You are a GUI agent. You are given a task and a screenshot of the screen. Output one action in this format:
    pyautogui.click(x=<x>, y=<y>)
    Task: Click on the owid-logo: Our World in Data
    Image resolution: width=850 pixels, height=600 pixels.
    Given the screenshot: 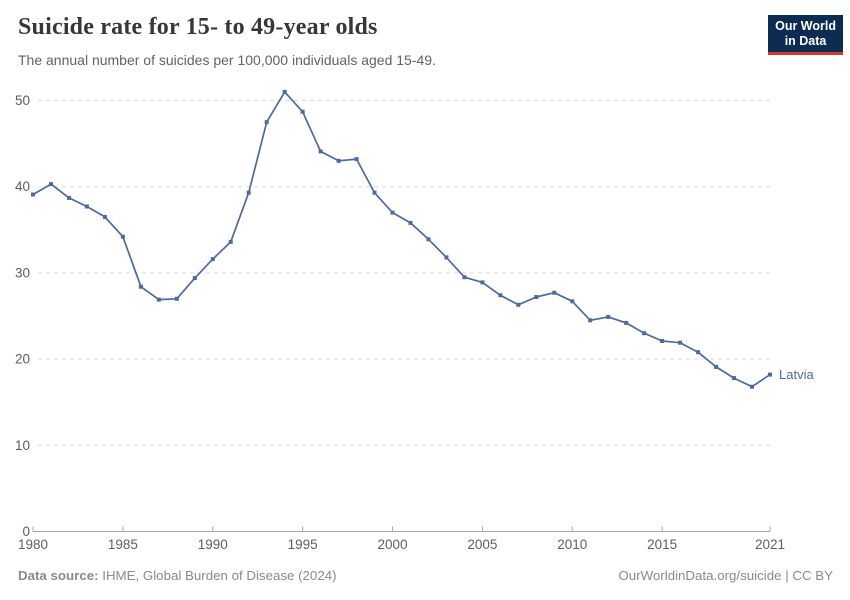 What is the action you would take?
    pyautogui.click(x=805, y=35)
    